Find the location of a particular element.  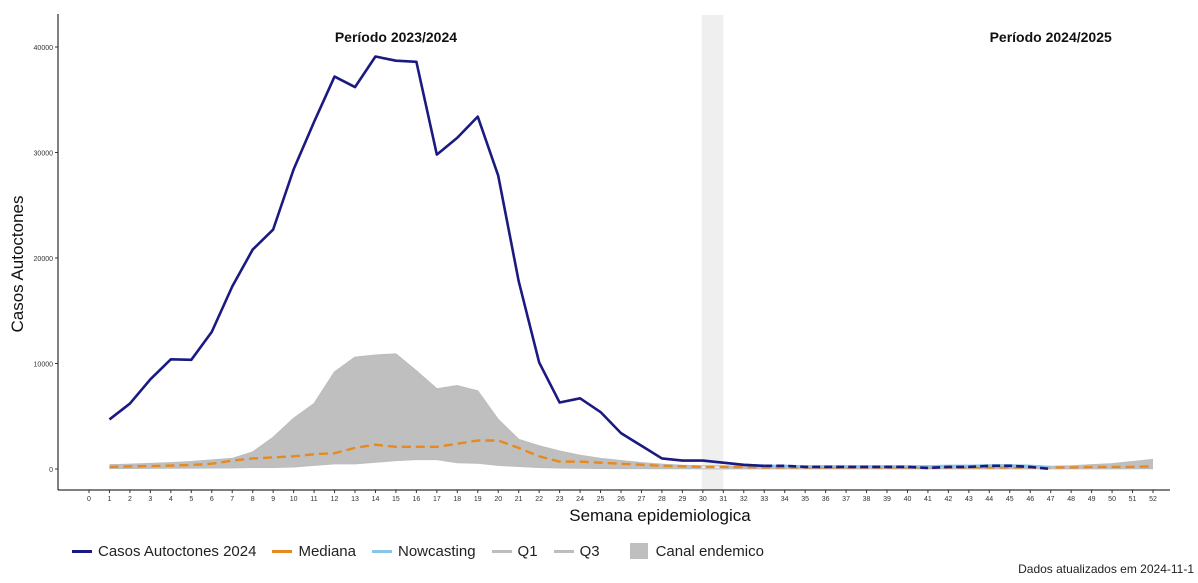

legend-label: Q3 is located at coordinates (589, 551).